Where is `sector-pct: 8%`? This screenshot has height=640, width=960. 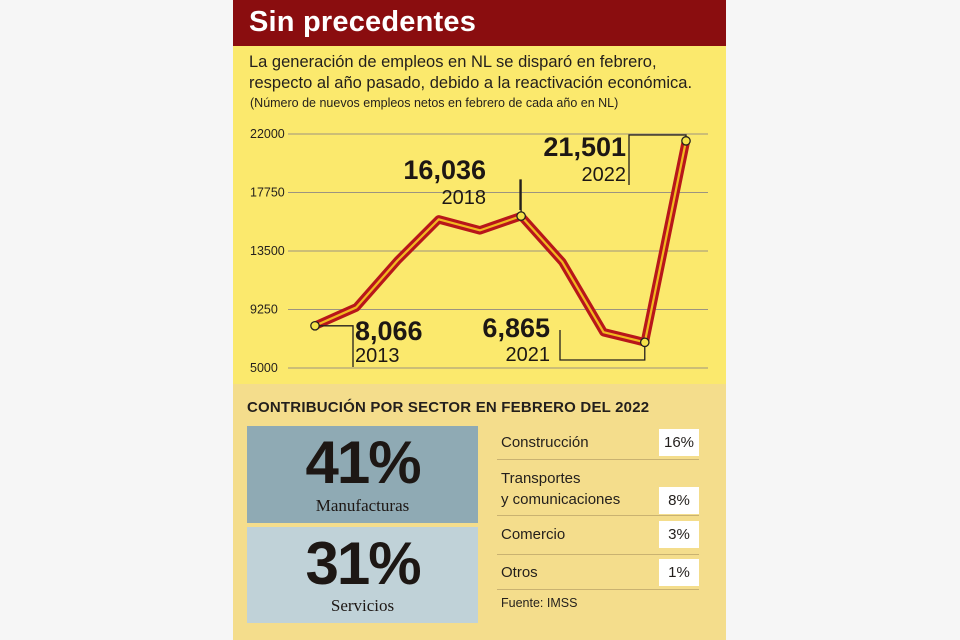 sector-pct: 8% is located at coordinates (679, 500).